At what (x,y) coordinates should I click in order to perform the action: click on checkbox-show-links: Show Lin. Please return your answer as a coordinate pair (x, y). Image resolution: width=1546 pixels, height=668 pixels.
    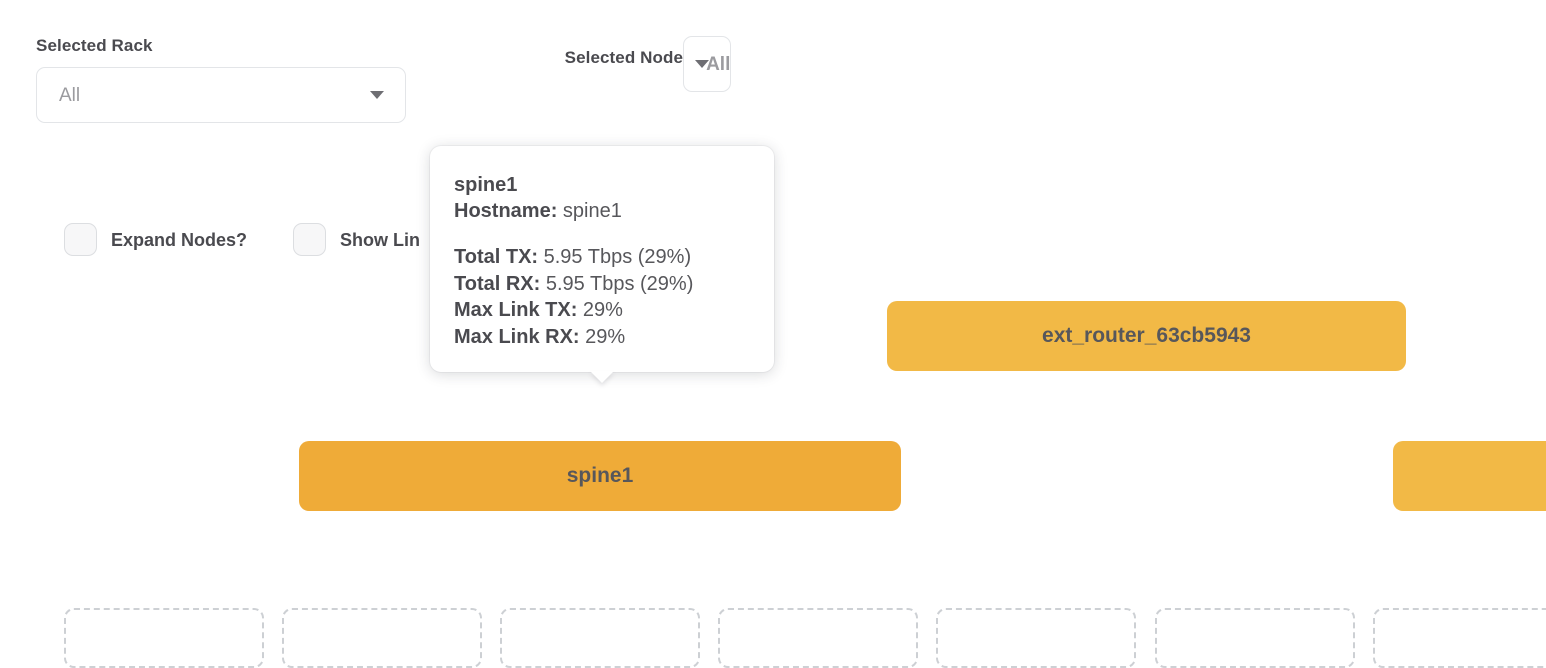
    Looking at the image, I should click on (356, 239).